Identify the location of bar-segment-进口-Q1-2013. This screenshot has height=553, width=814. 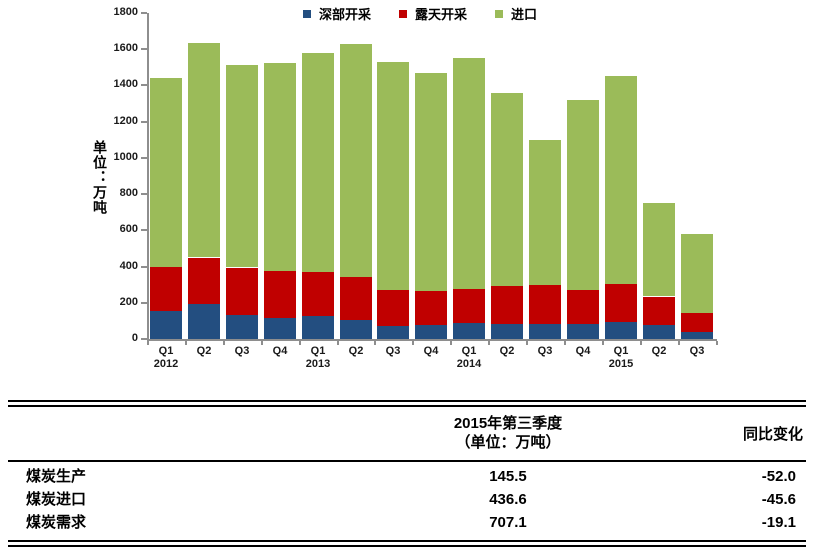
(318, 162).